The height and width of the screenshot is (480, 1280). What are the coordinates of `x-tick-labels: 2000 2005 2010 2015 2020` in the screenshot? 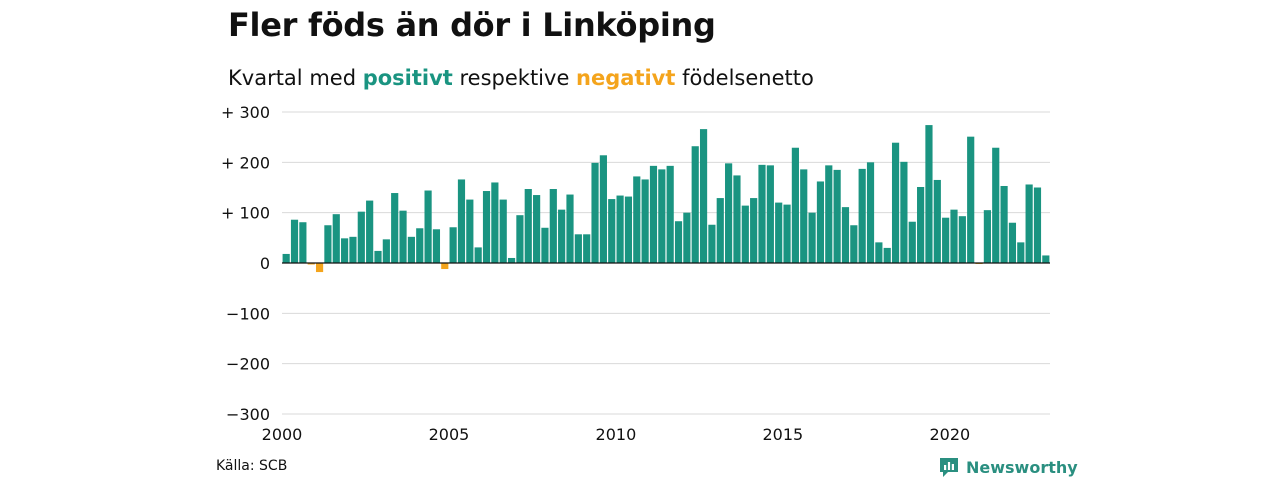 It's located at (616, 434).